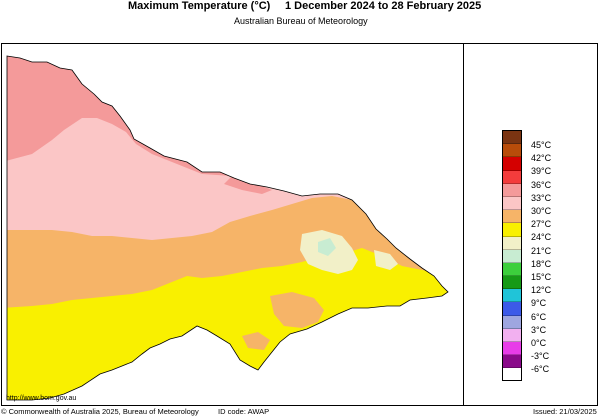  I want to click on legend-label-9: 9°C, so click(539, 303).